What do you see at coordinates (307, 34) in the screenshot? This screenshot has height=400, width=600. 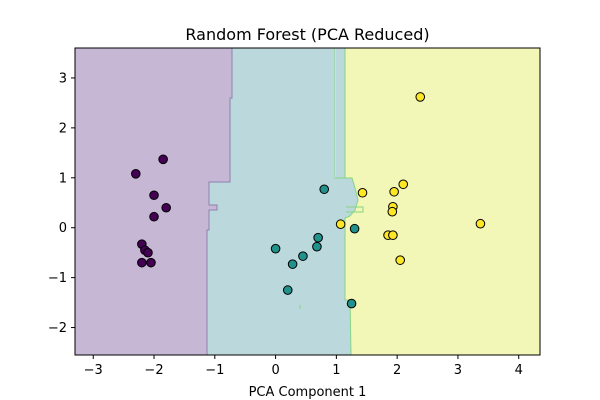 I see `chart-title: Random Forest (PCA Reduced)` at bounding box center [307, 34].